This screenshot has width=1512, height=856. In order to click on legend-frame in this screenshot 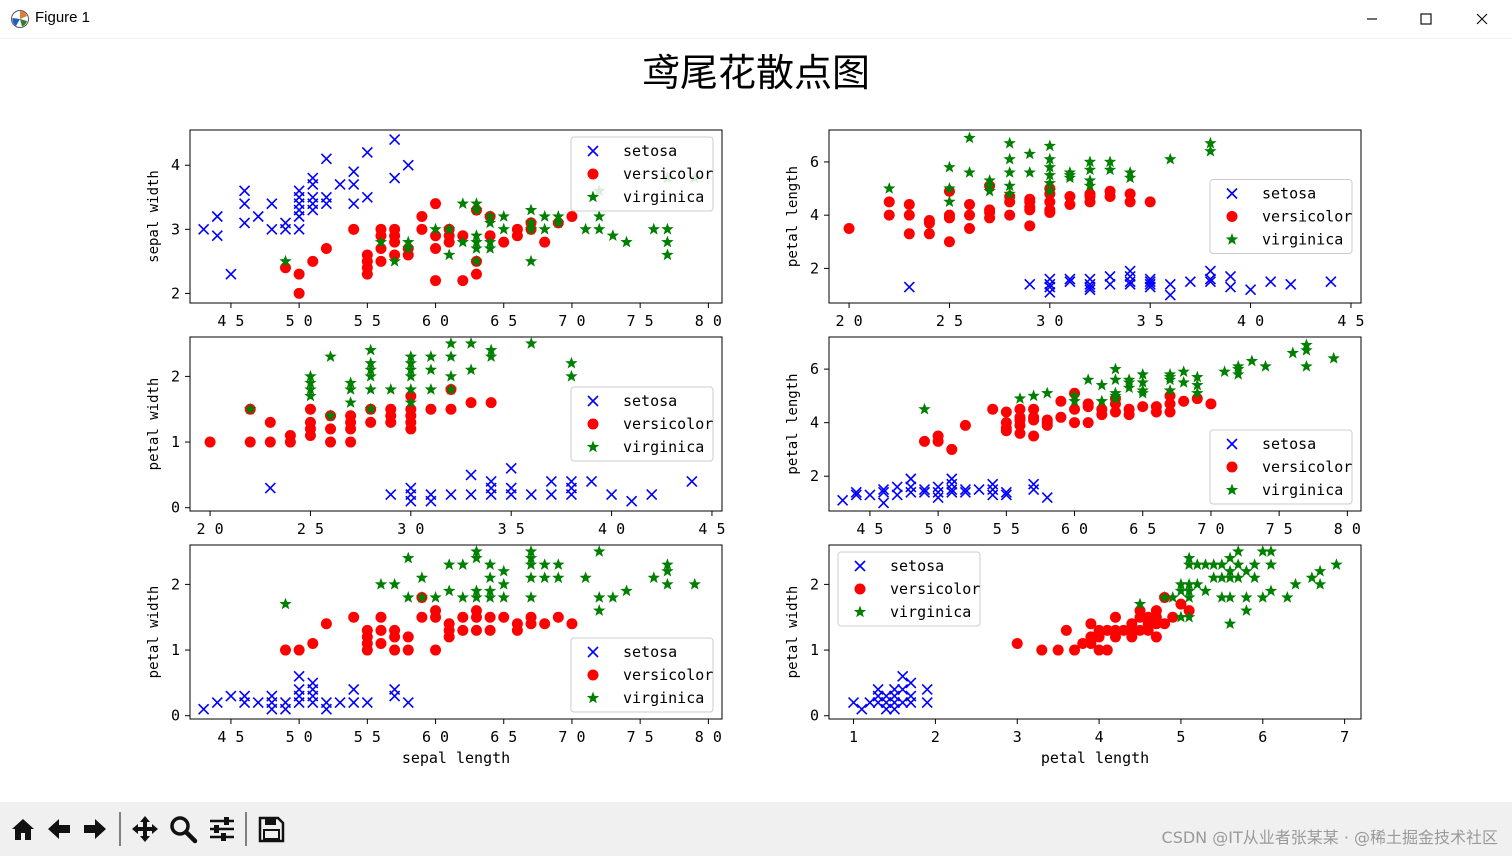, I will do `click(642, 174)`.